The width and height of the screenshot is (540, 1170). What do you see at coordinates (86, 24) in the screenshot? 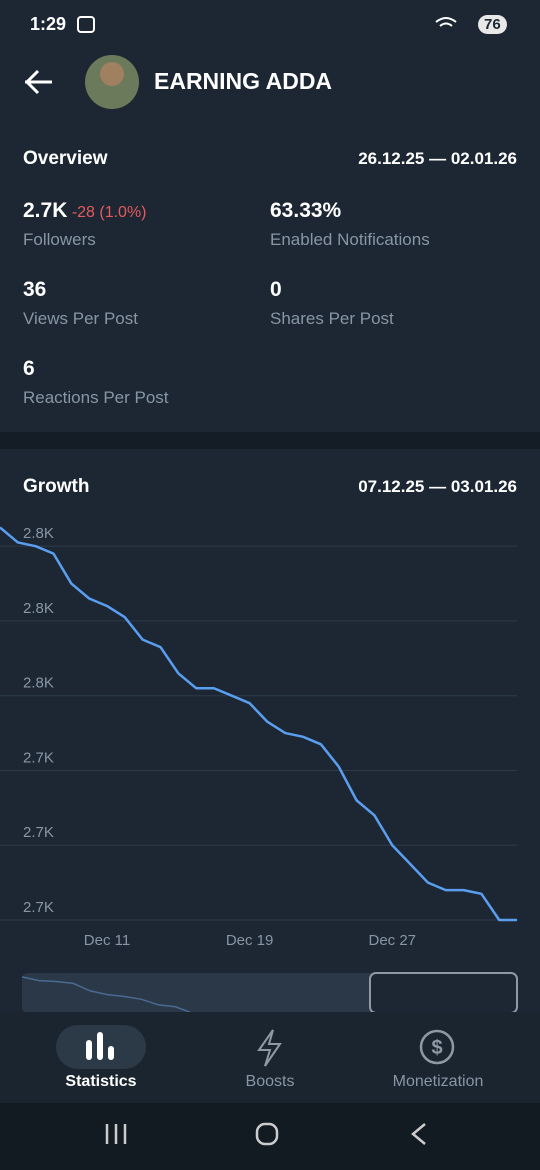
I see `screenshot-icon` at bounding box center [86, 24].